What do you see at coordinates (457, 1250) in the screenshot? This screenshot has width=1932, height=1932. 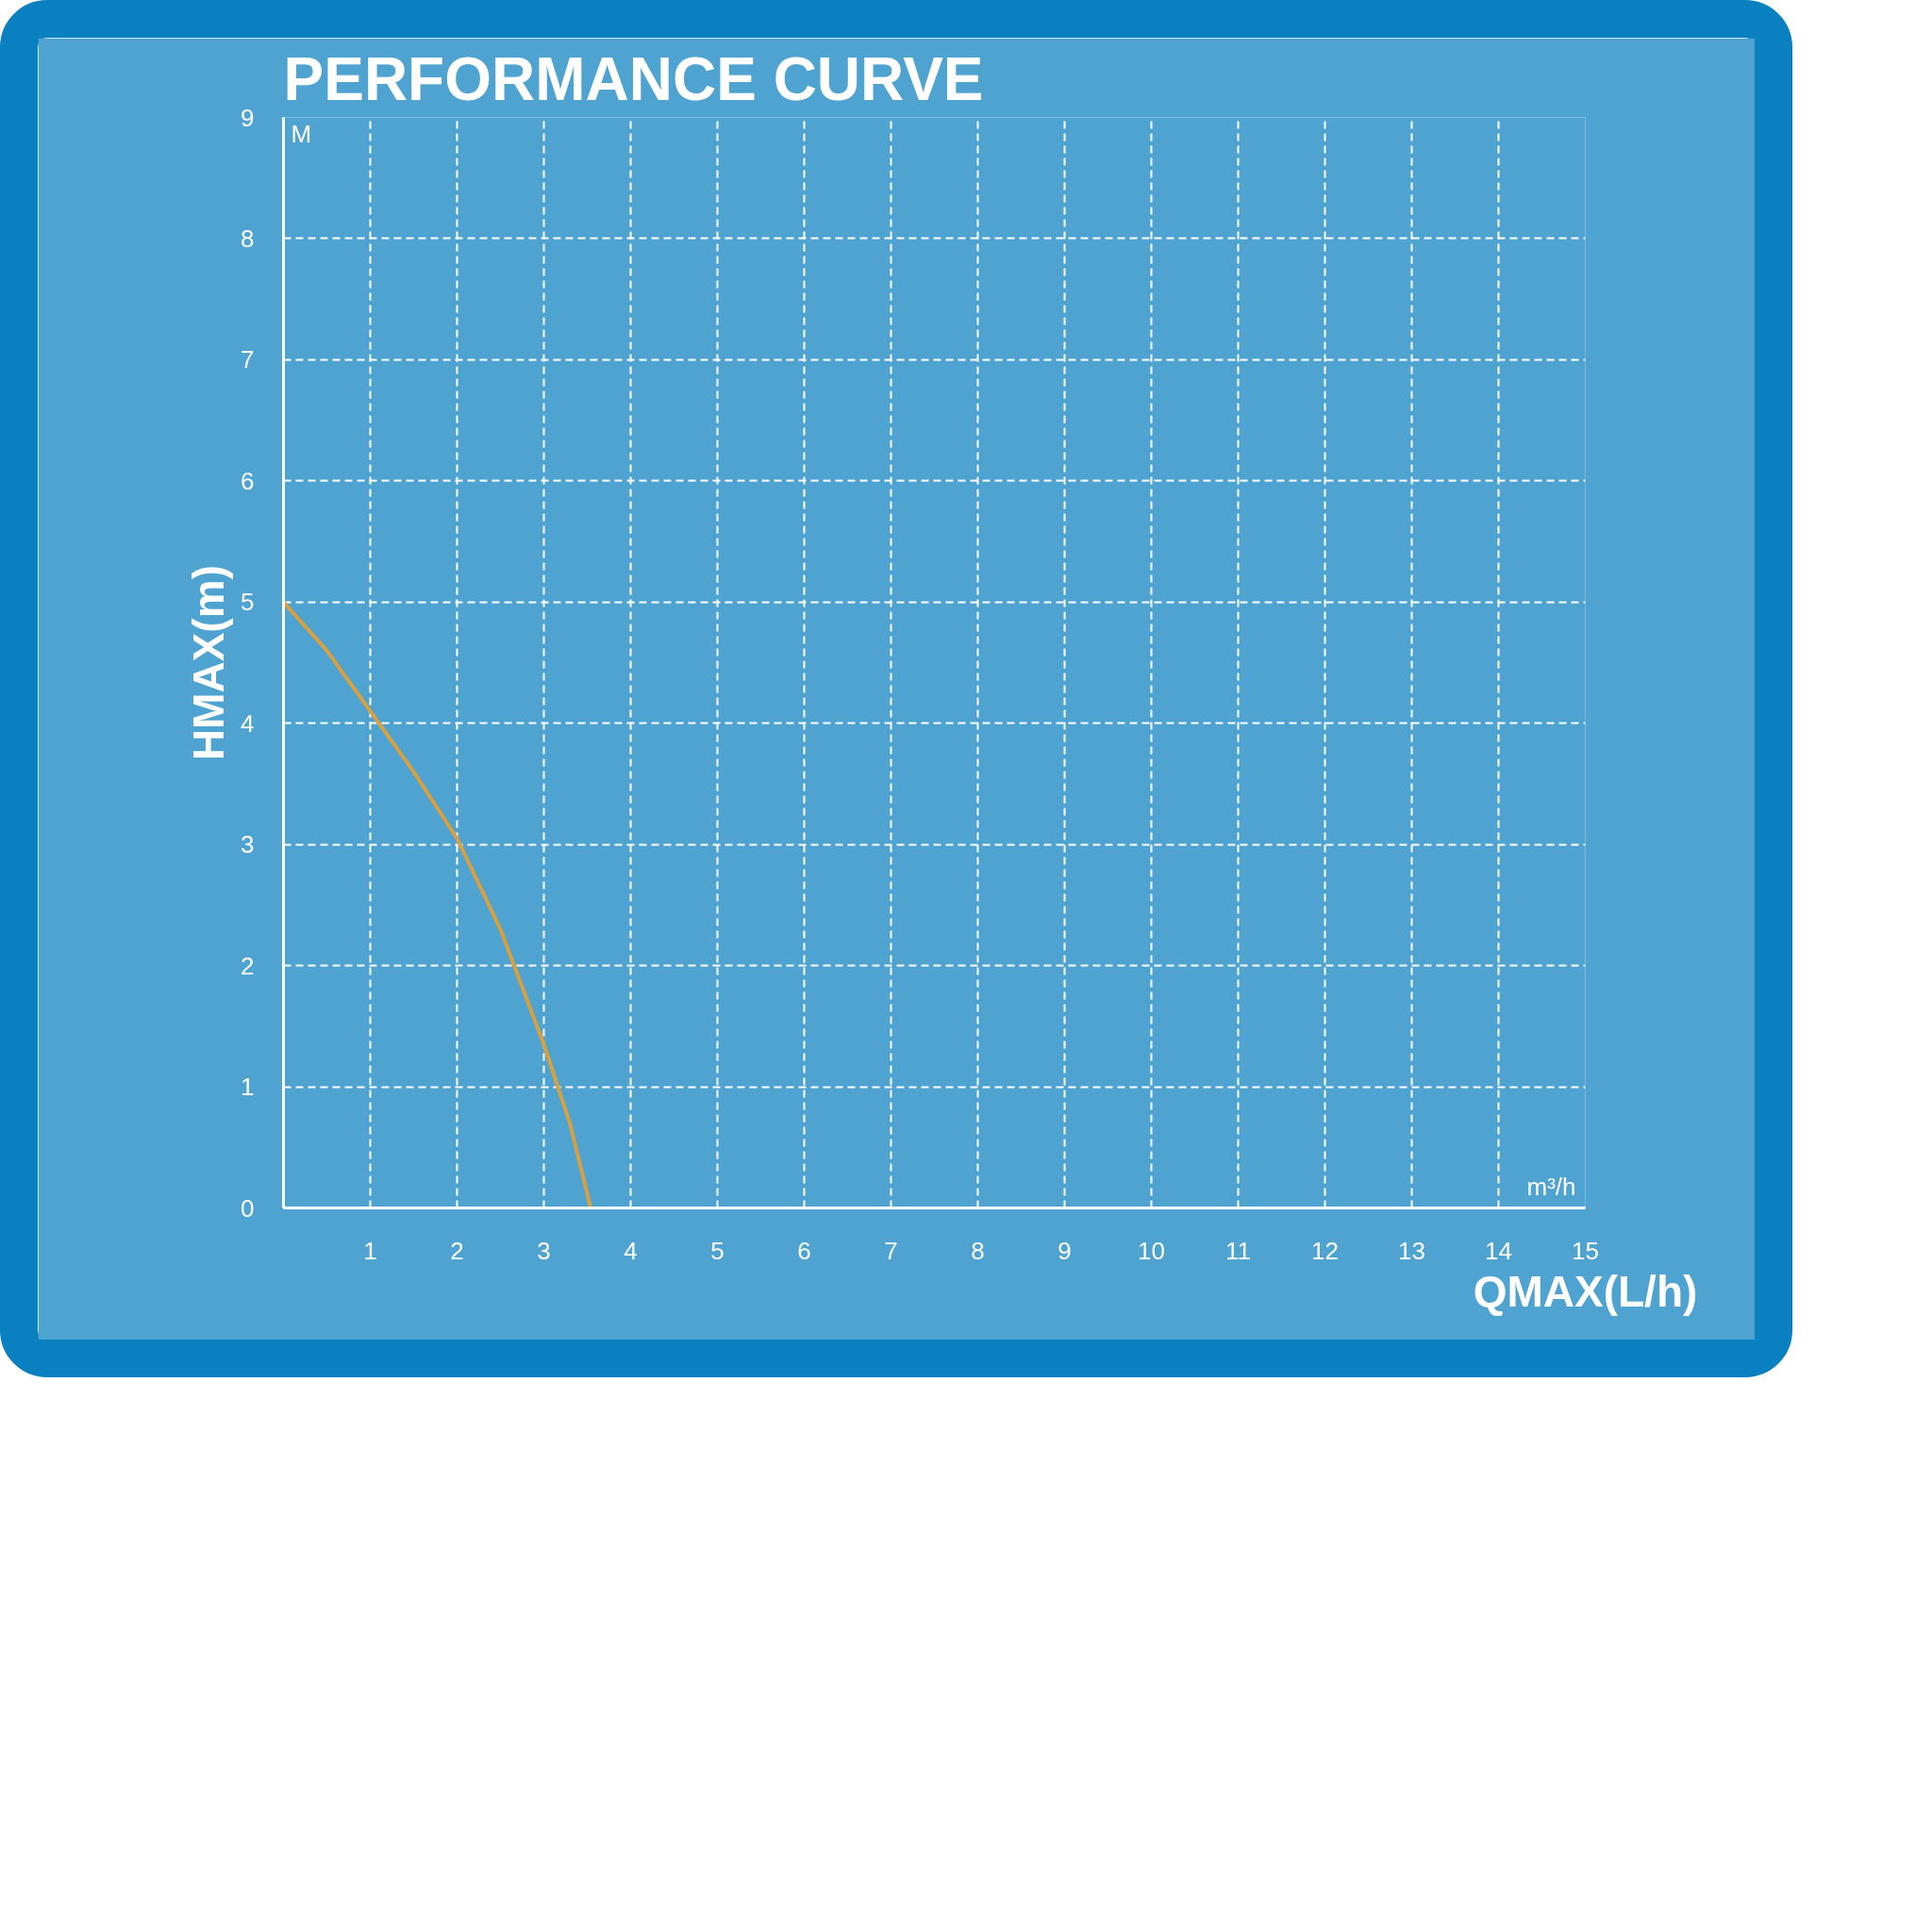 I see `x-tick-label: 2` at bounding box center [457, 1250].